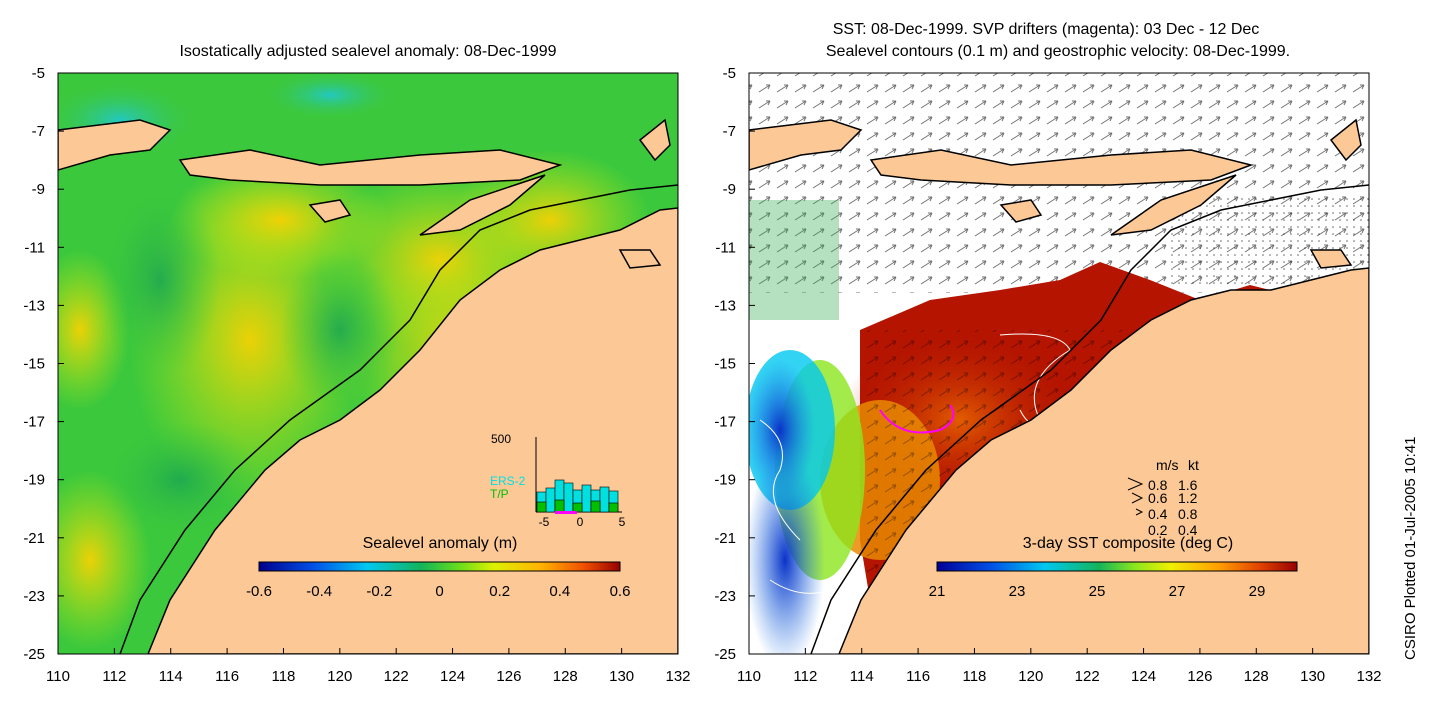 This screenshot has height=725, width=1440. Describe the element at coordinates (440, 543) in the screenshot. I see `left-colorbar-label: Sealevel anomaly (m)` at that location.